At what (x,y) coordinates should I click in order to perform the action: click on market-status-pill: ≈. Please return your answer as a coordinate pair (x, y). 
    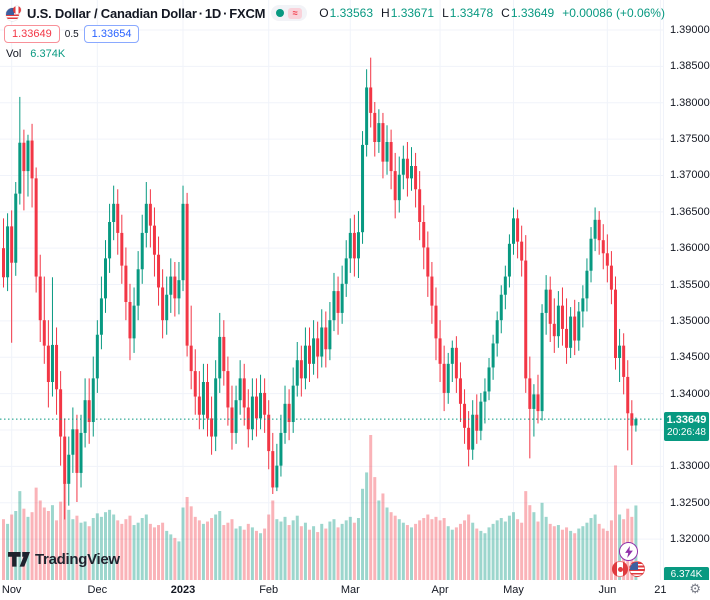
    Looking at the image, I should click on (289, 13).